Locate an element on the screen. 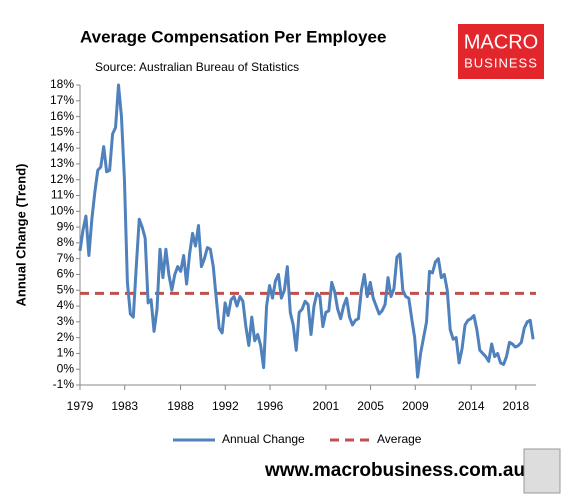 The image size is (570, 501). chart-title: Average Compensation Per Employee is located at coordinates (233, 36).